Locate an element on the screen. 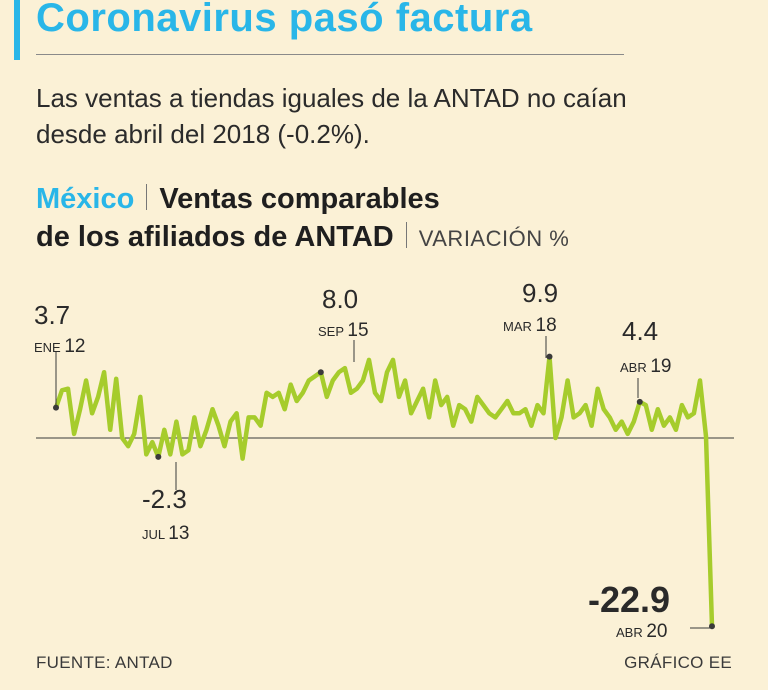  date-label: JUL 13 is located at coordinates (165, 533).